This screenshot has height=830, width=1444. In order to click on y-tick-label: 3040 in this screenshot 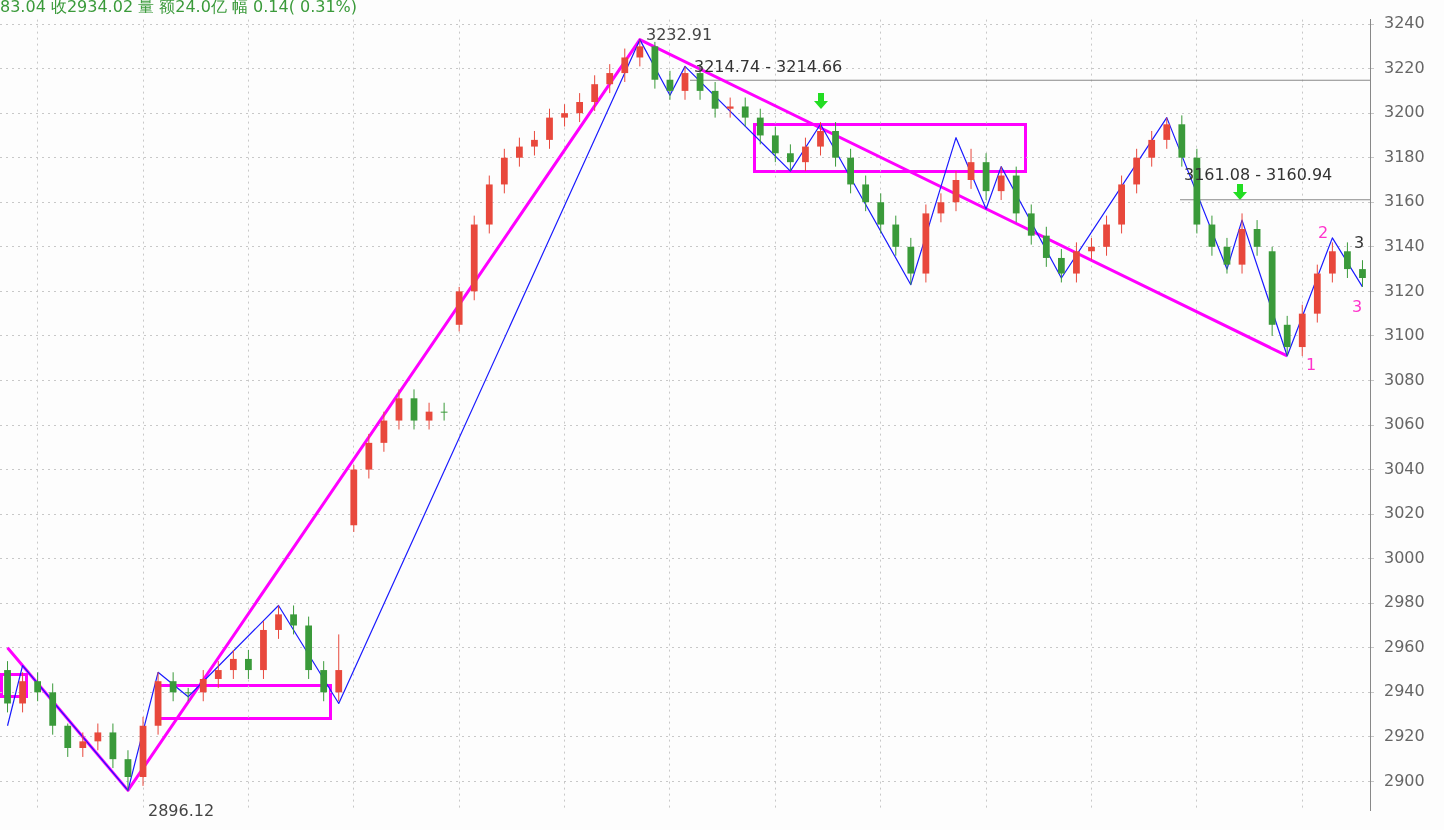, I will do `click(1404, 468)`.